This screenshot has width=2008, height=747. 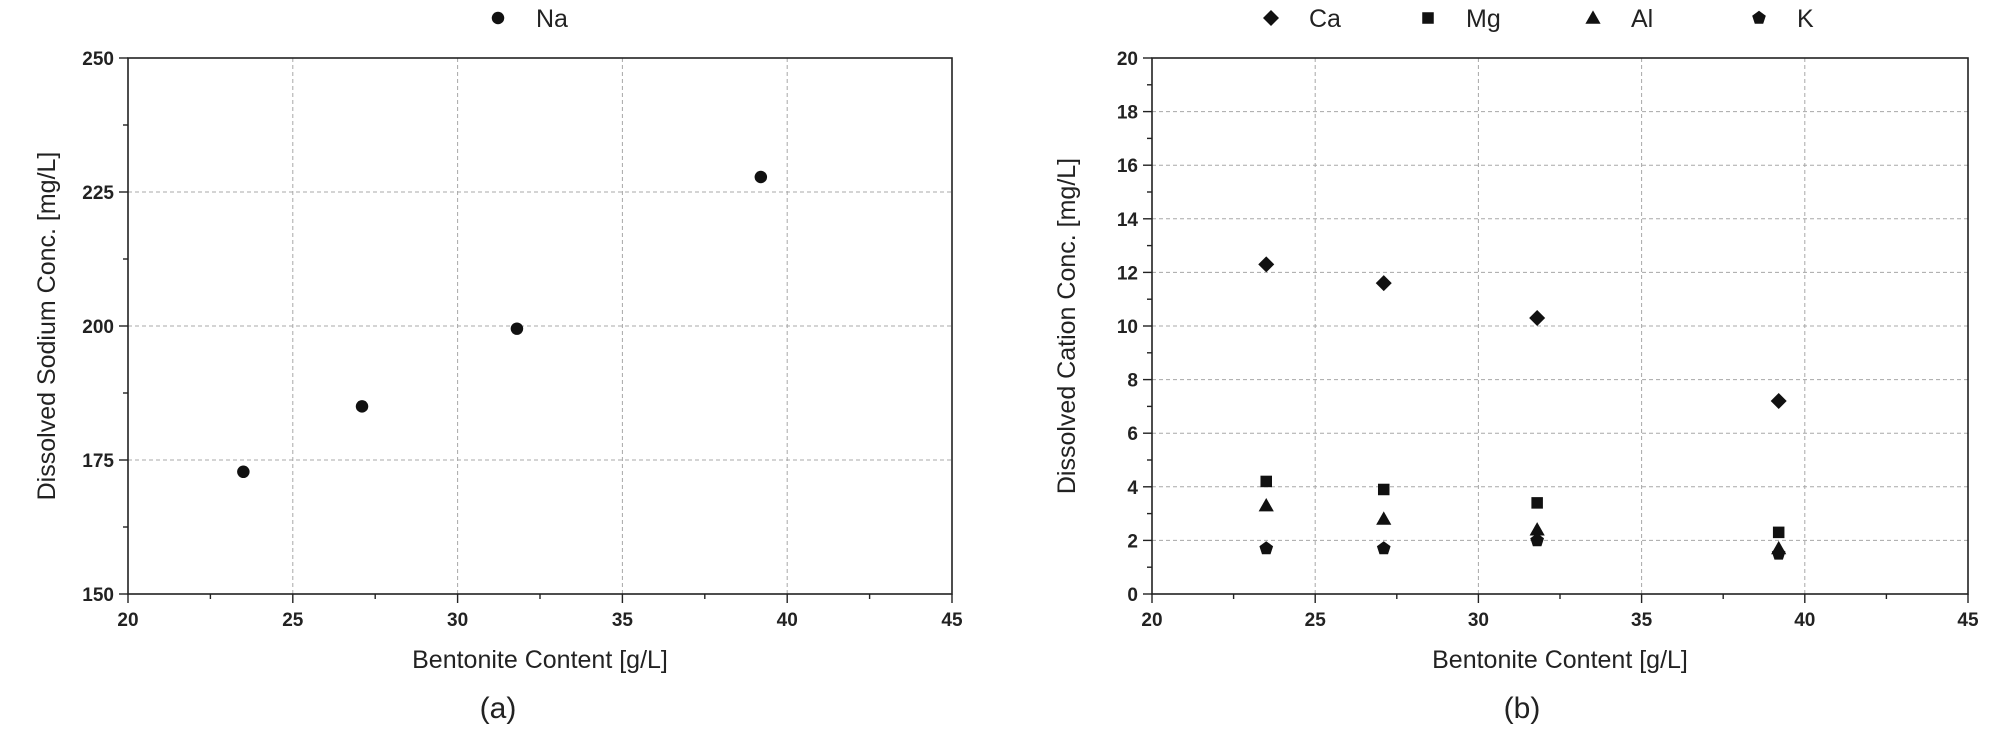 What do you see at coordinates (98, 327) in the screenshot?
I see `y-tick-label: 200` at bounding box center [98, 327].